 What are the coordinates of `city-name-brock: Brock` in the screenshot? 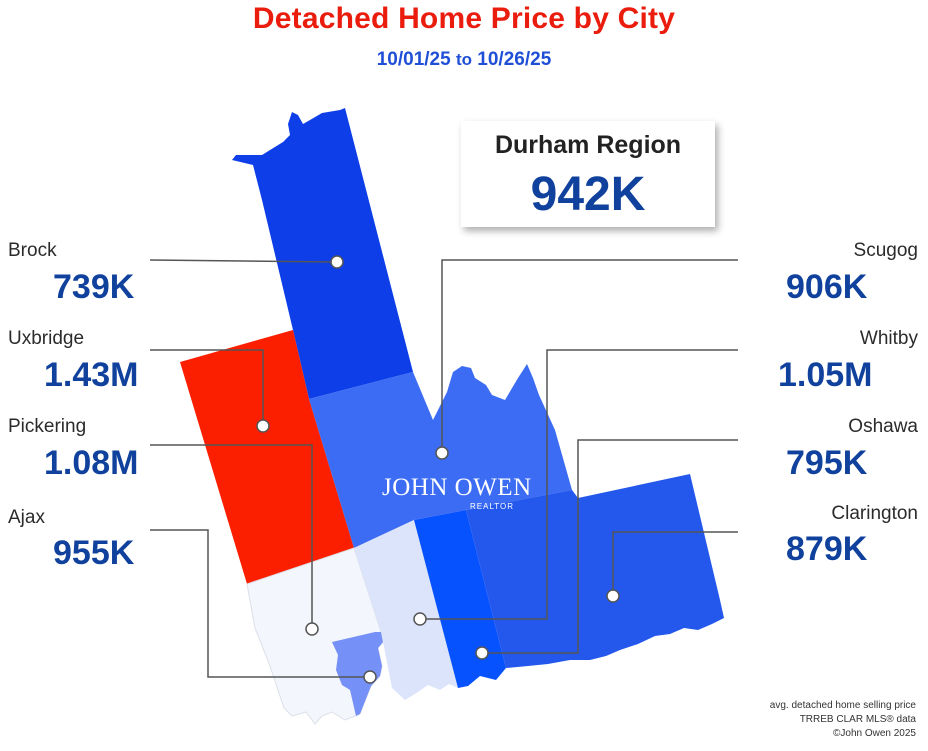 It's located at (32, 250).